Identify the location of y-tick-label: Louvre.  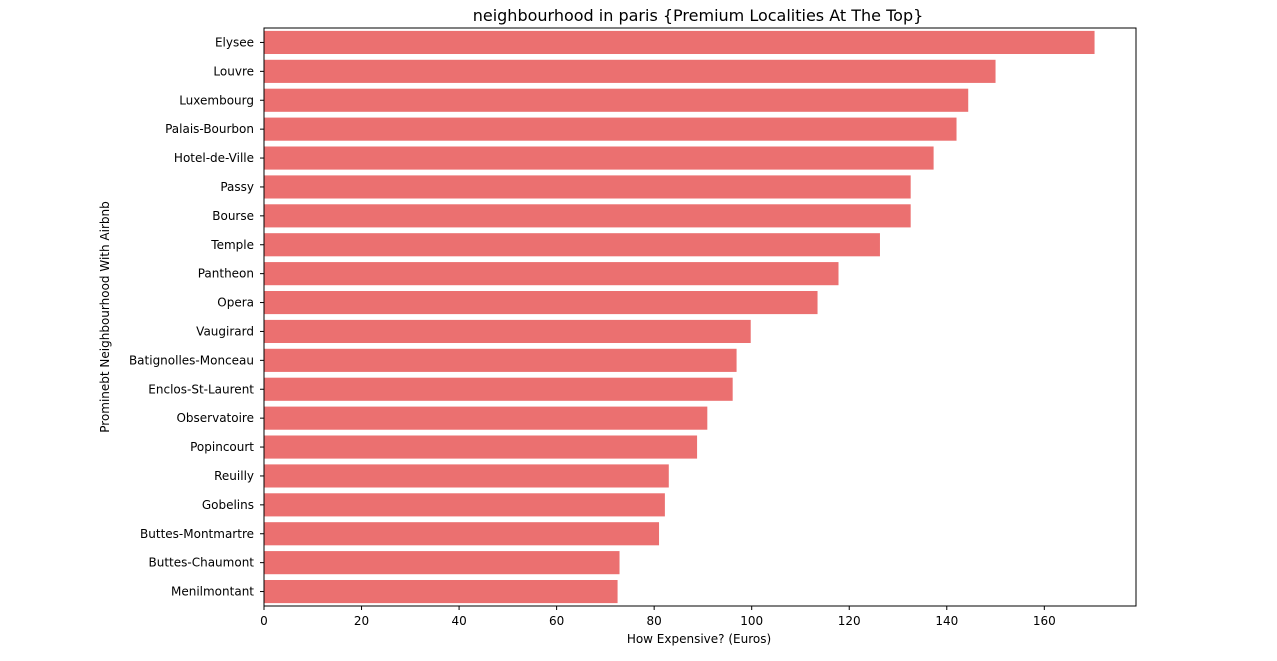
(233, 71).